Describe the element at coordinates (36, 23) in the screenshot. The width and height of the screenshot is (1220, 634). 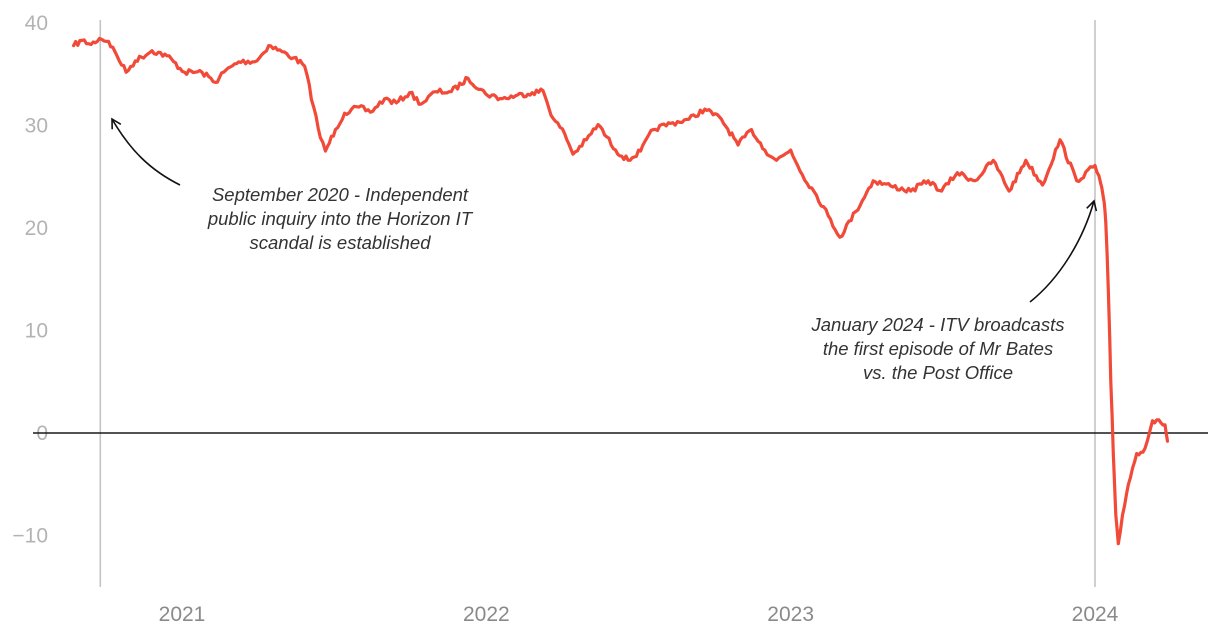
I see `y-tick-label: 40` at that location.